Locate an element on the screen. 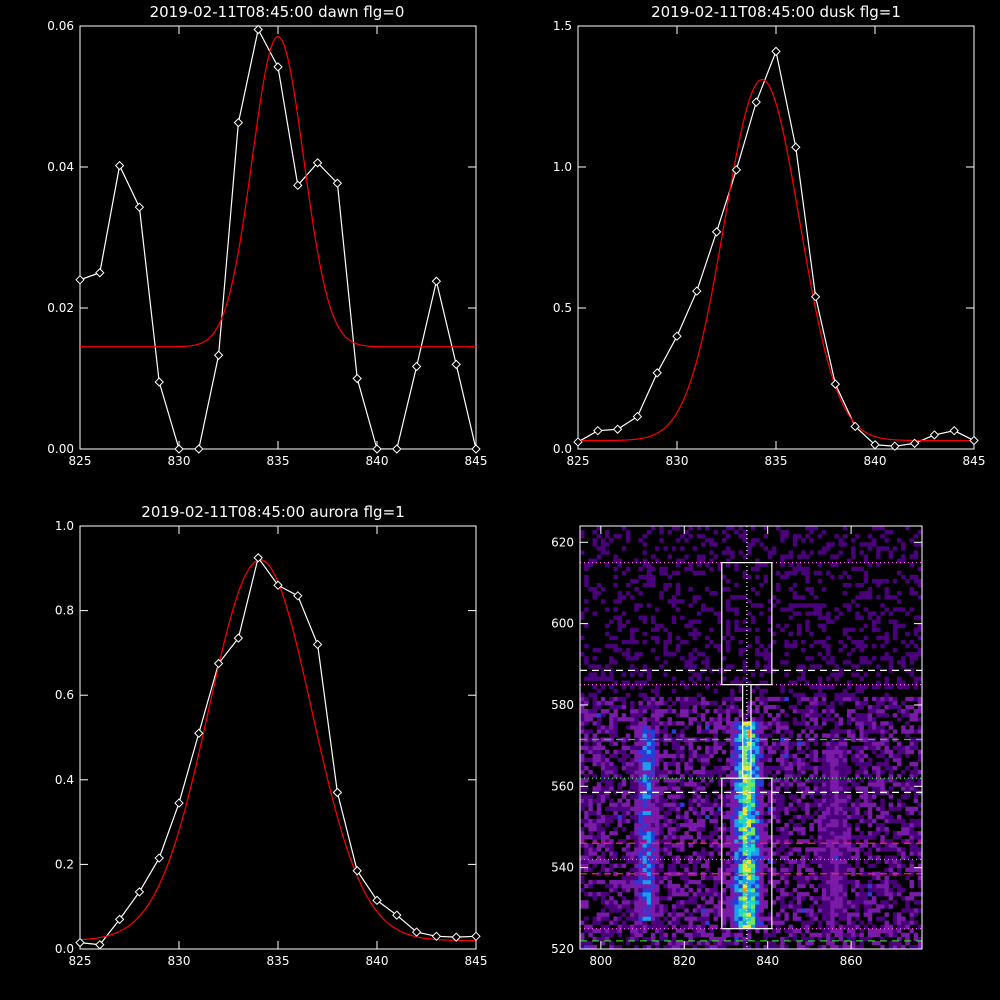 This screenshot has width=1000, height=1000. dawn-y-tick-label: 0.04 is located at coordinates (60, 167).